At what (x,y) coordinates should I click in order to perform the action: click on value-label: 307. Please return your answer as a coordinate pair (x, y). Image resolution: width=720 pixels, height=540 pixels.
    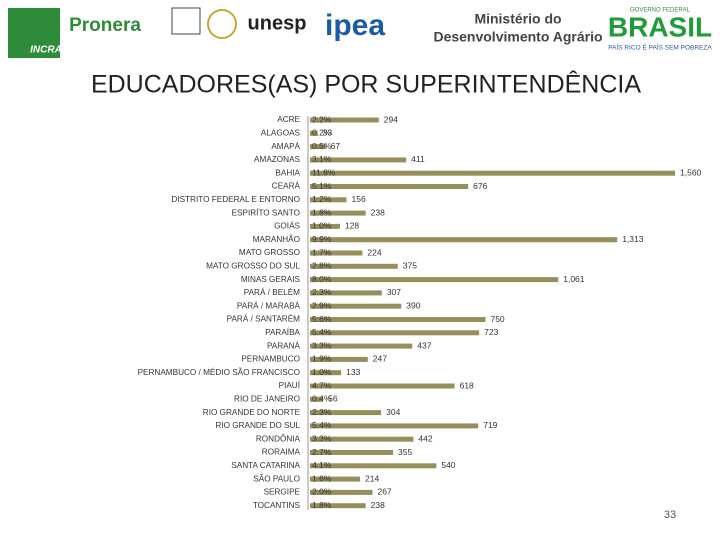
    Looking at the image, I should click on (394, 292).